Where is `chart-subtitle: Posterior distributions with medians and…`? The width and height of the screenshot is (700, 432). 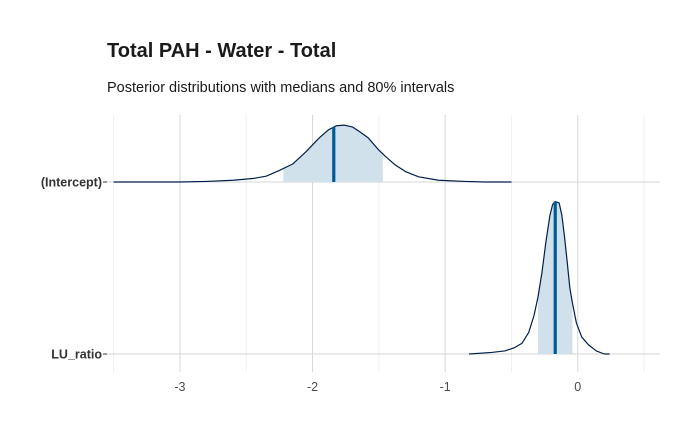 chart-subtitle: Posterior distributions with medians and… is located at coordinates (280, 88).